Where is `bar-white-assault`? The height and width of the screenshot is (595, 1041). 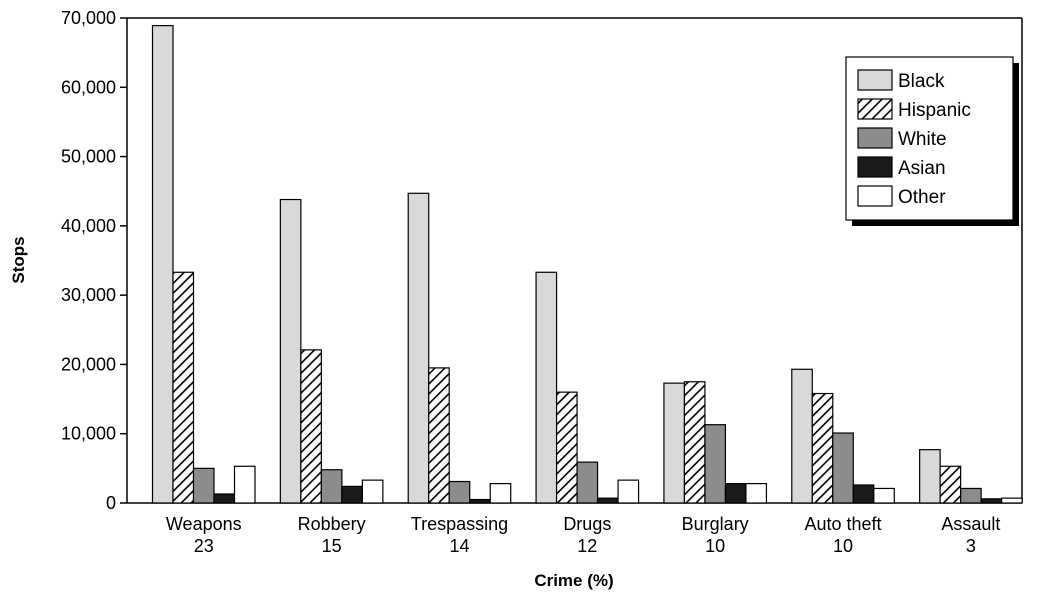 bar-white-assault is located at coordinates (971, 495).